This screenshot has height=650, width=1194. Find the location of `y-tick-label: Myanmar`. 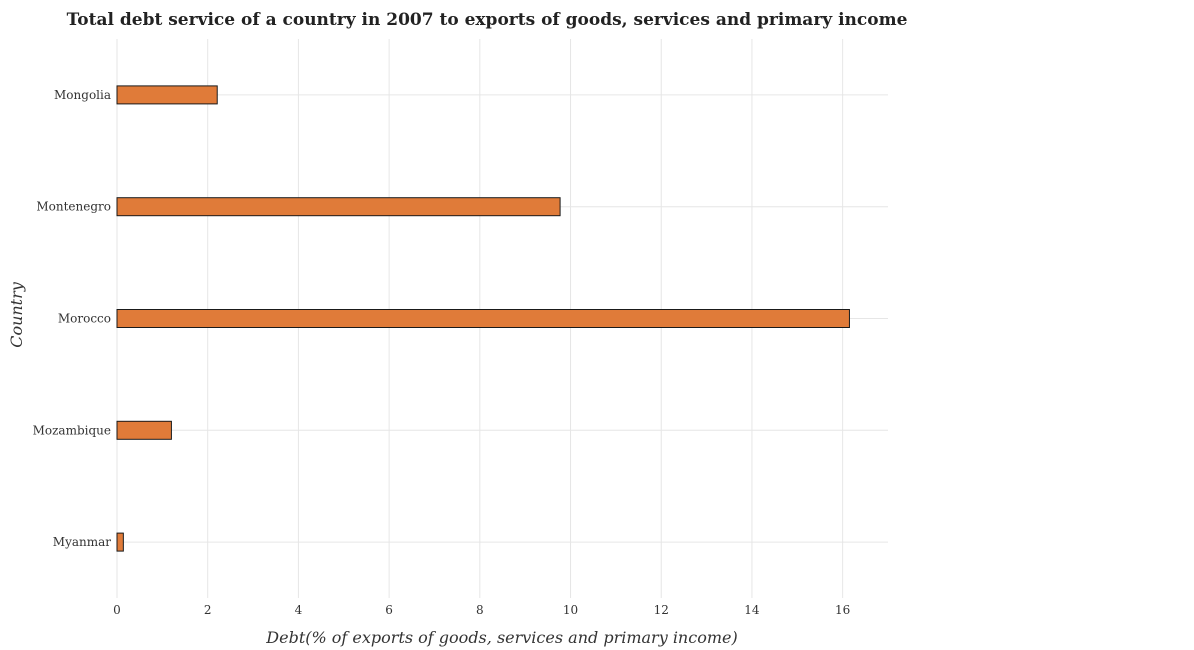

y-tick-label: Myanmar is located at coordinates (82, 542).